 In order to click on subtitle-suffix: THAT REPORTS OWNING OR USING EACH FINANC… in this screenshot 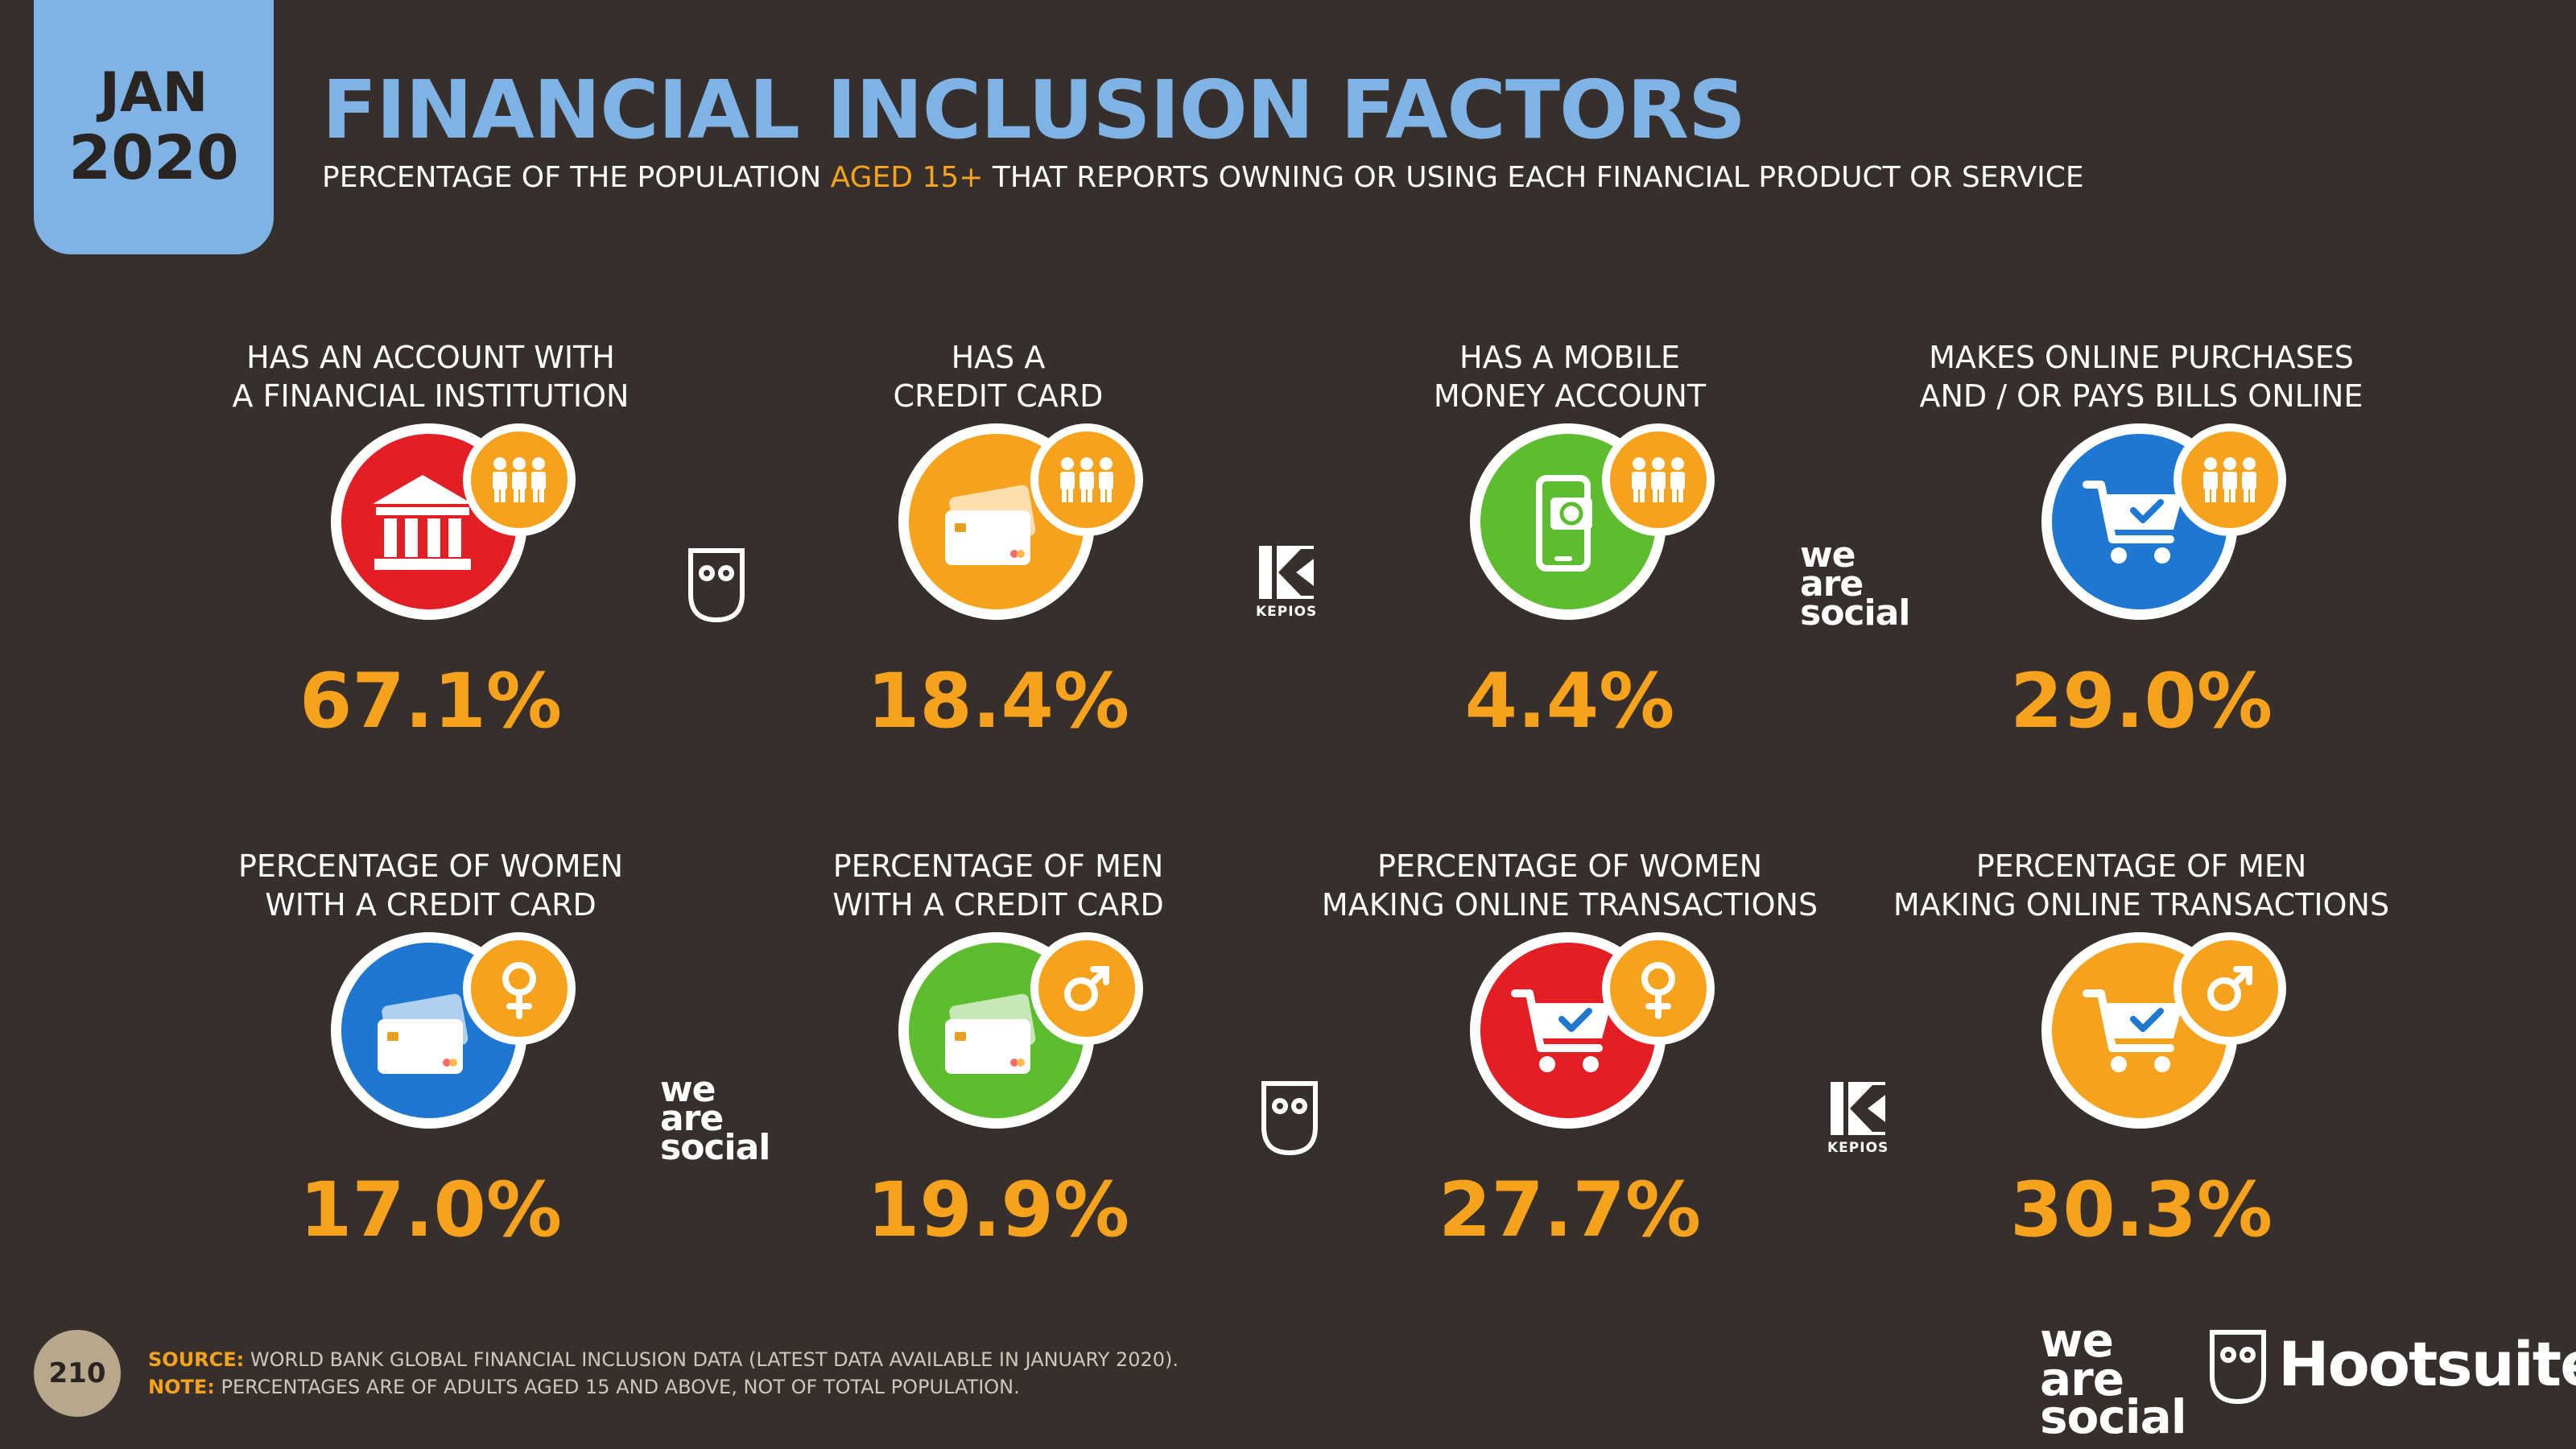, I will do `click(1533, 177)`.